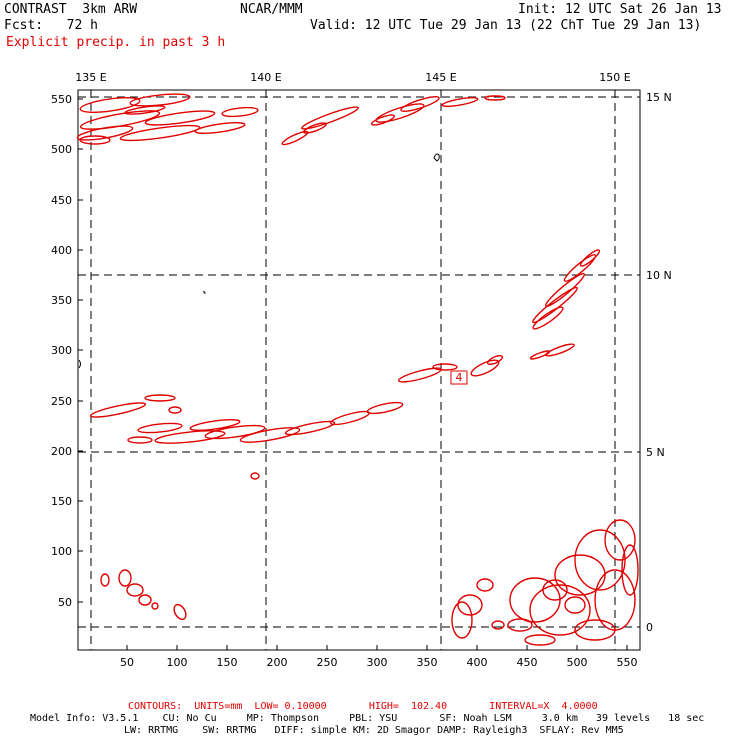  What do you see at coordinates (265, 77) in the screenshot?
I see `lon-label-140e: 140 E` at bounding box center [265, 77].